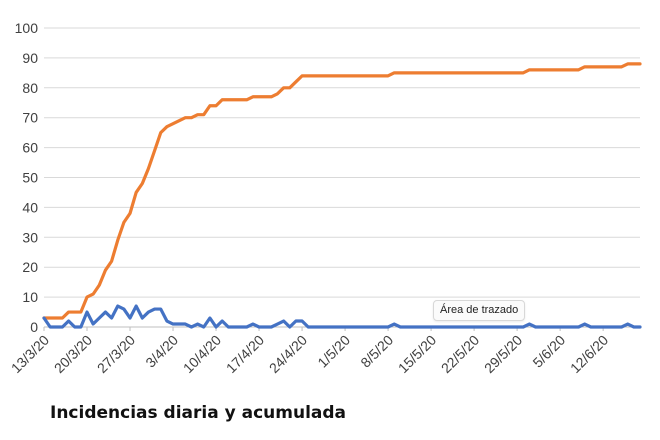 The height and width of the screenshot is (440, 660). I want to click on y-tick-label: 100, so click(27, 28).